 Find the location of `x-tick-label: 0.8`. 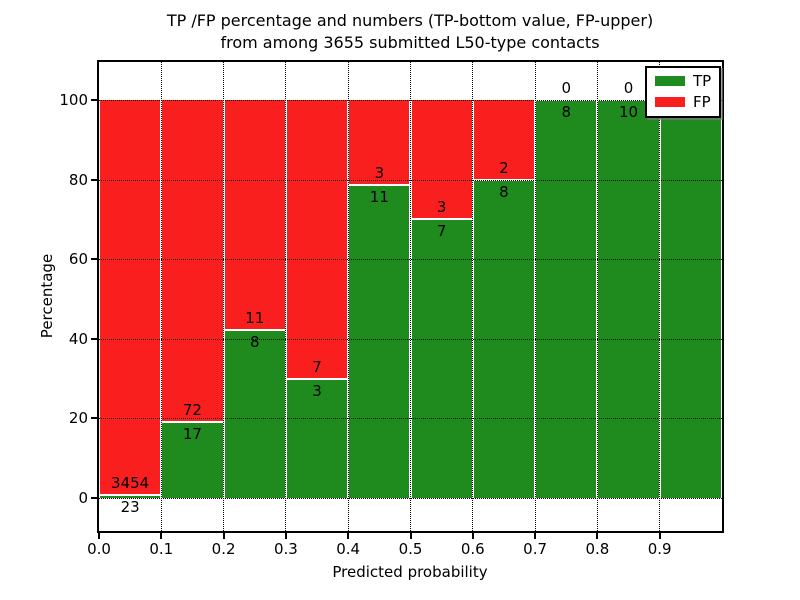

x-tick-label: 0.8 is located at coordinates (597, 549).